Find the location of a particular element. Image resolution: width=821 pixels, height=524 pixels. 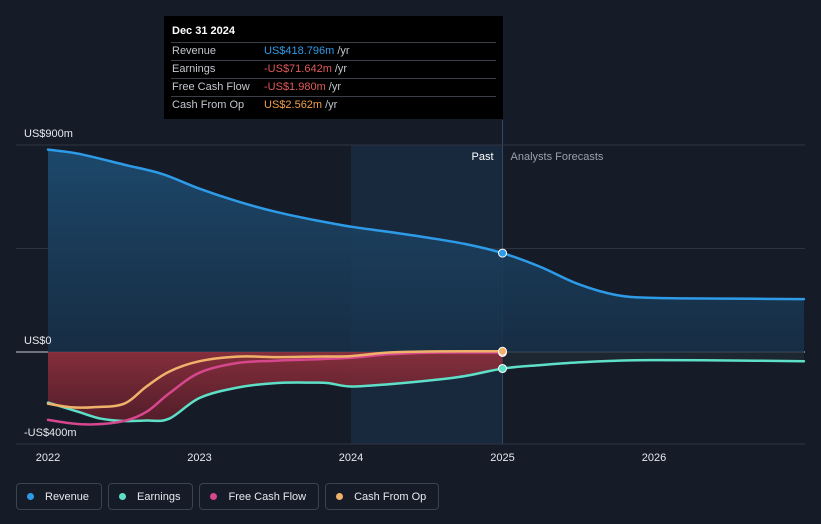

tooltip-row: Cash From Op US$2.562m/yr is located at coordinates (333, 105).